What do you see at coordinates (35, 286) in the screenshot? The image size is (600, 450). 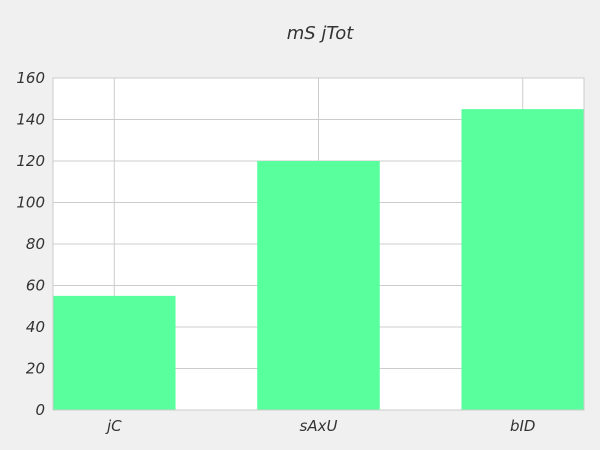 I see `y-tick-label: 60` at bounding box center [35, 286].